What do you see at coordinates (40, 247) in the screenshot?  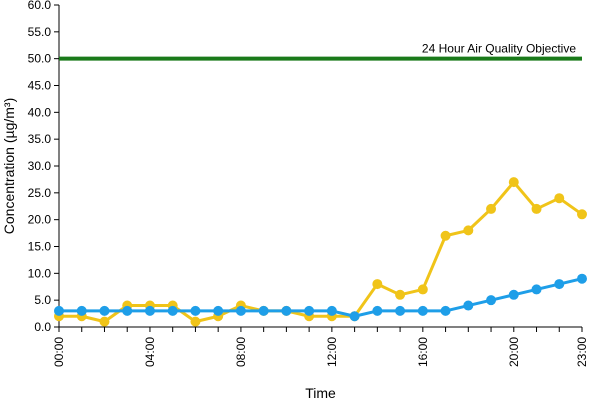 I see `y-tick-label: 15.0` at bounding box center [40, 247].